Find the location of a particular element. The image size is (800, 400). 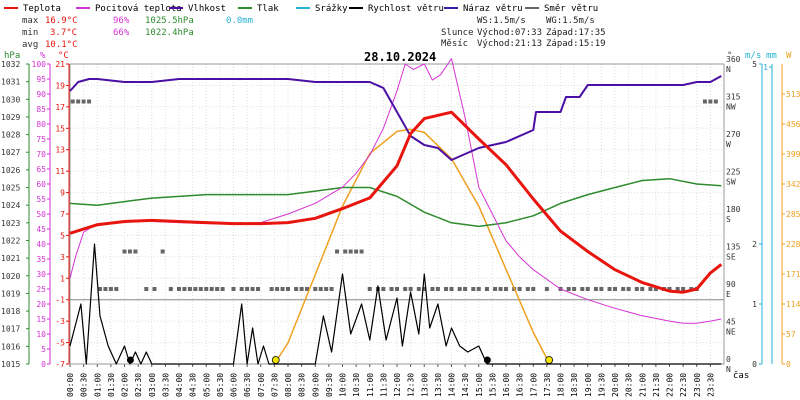

humidity-tick-label: 45 is located at coordinates (41, 229).